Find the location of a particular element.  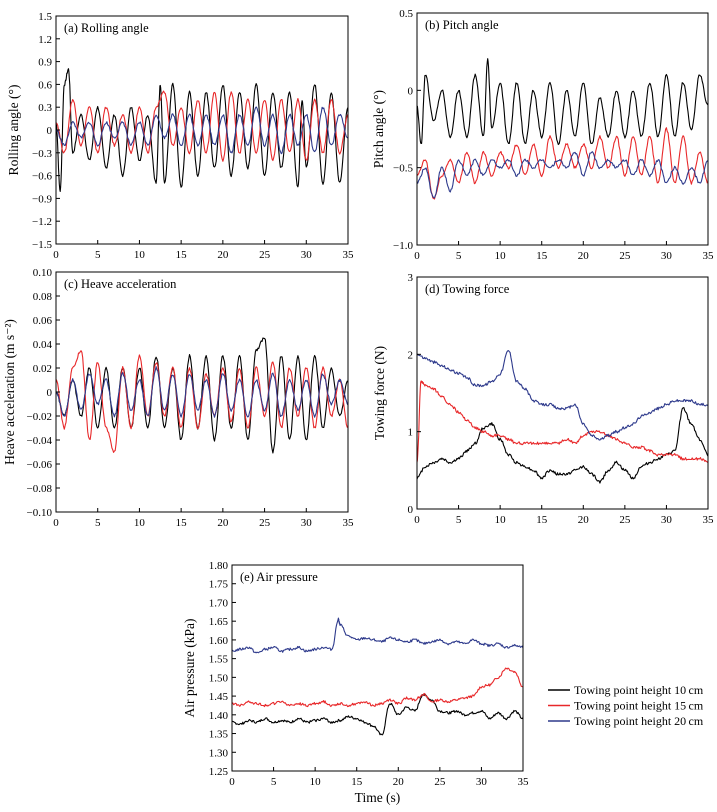

x-axis-label: Time (s) is located at coordinates (378, 797).